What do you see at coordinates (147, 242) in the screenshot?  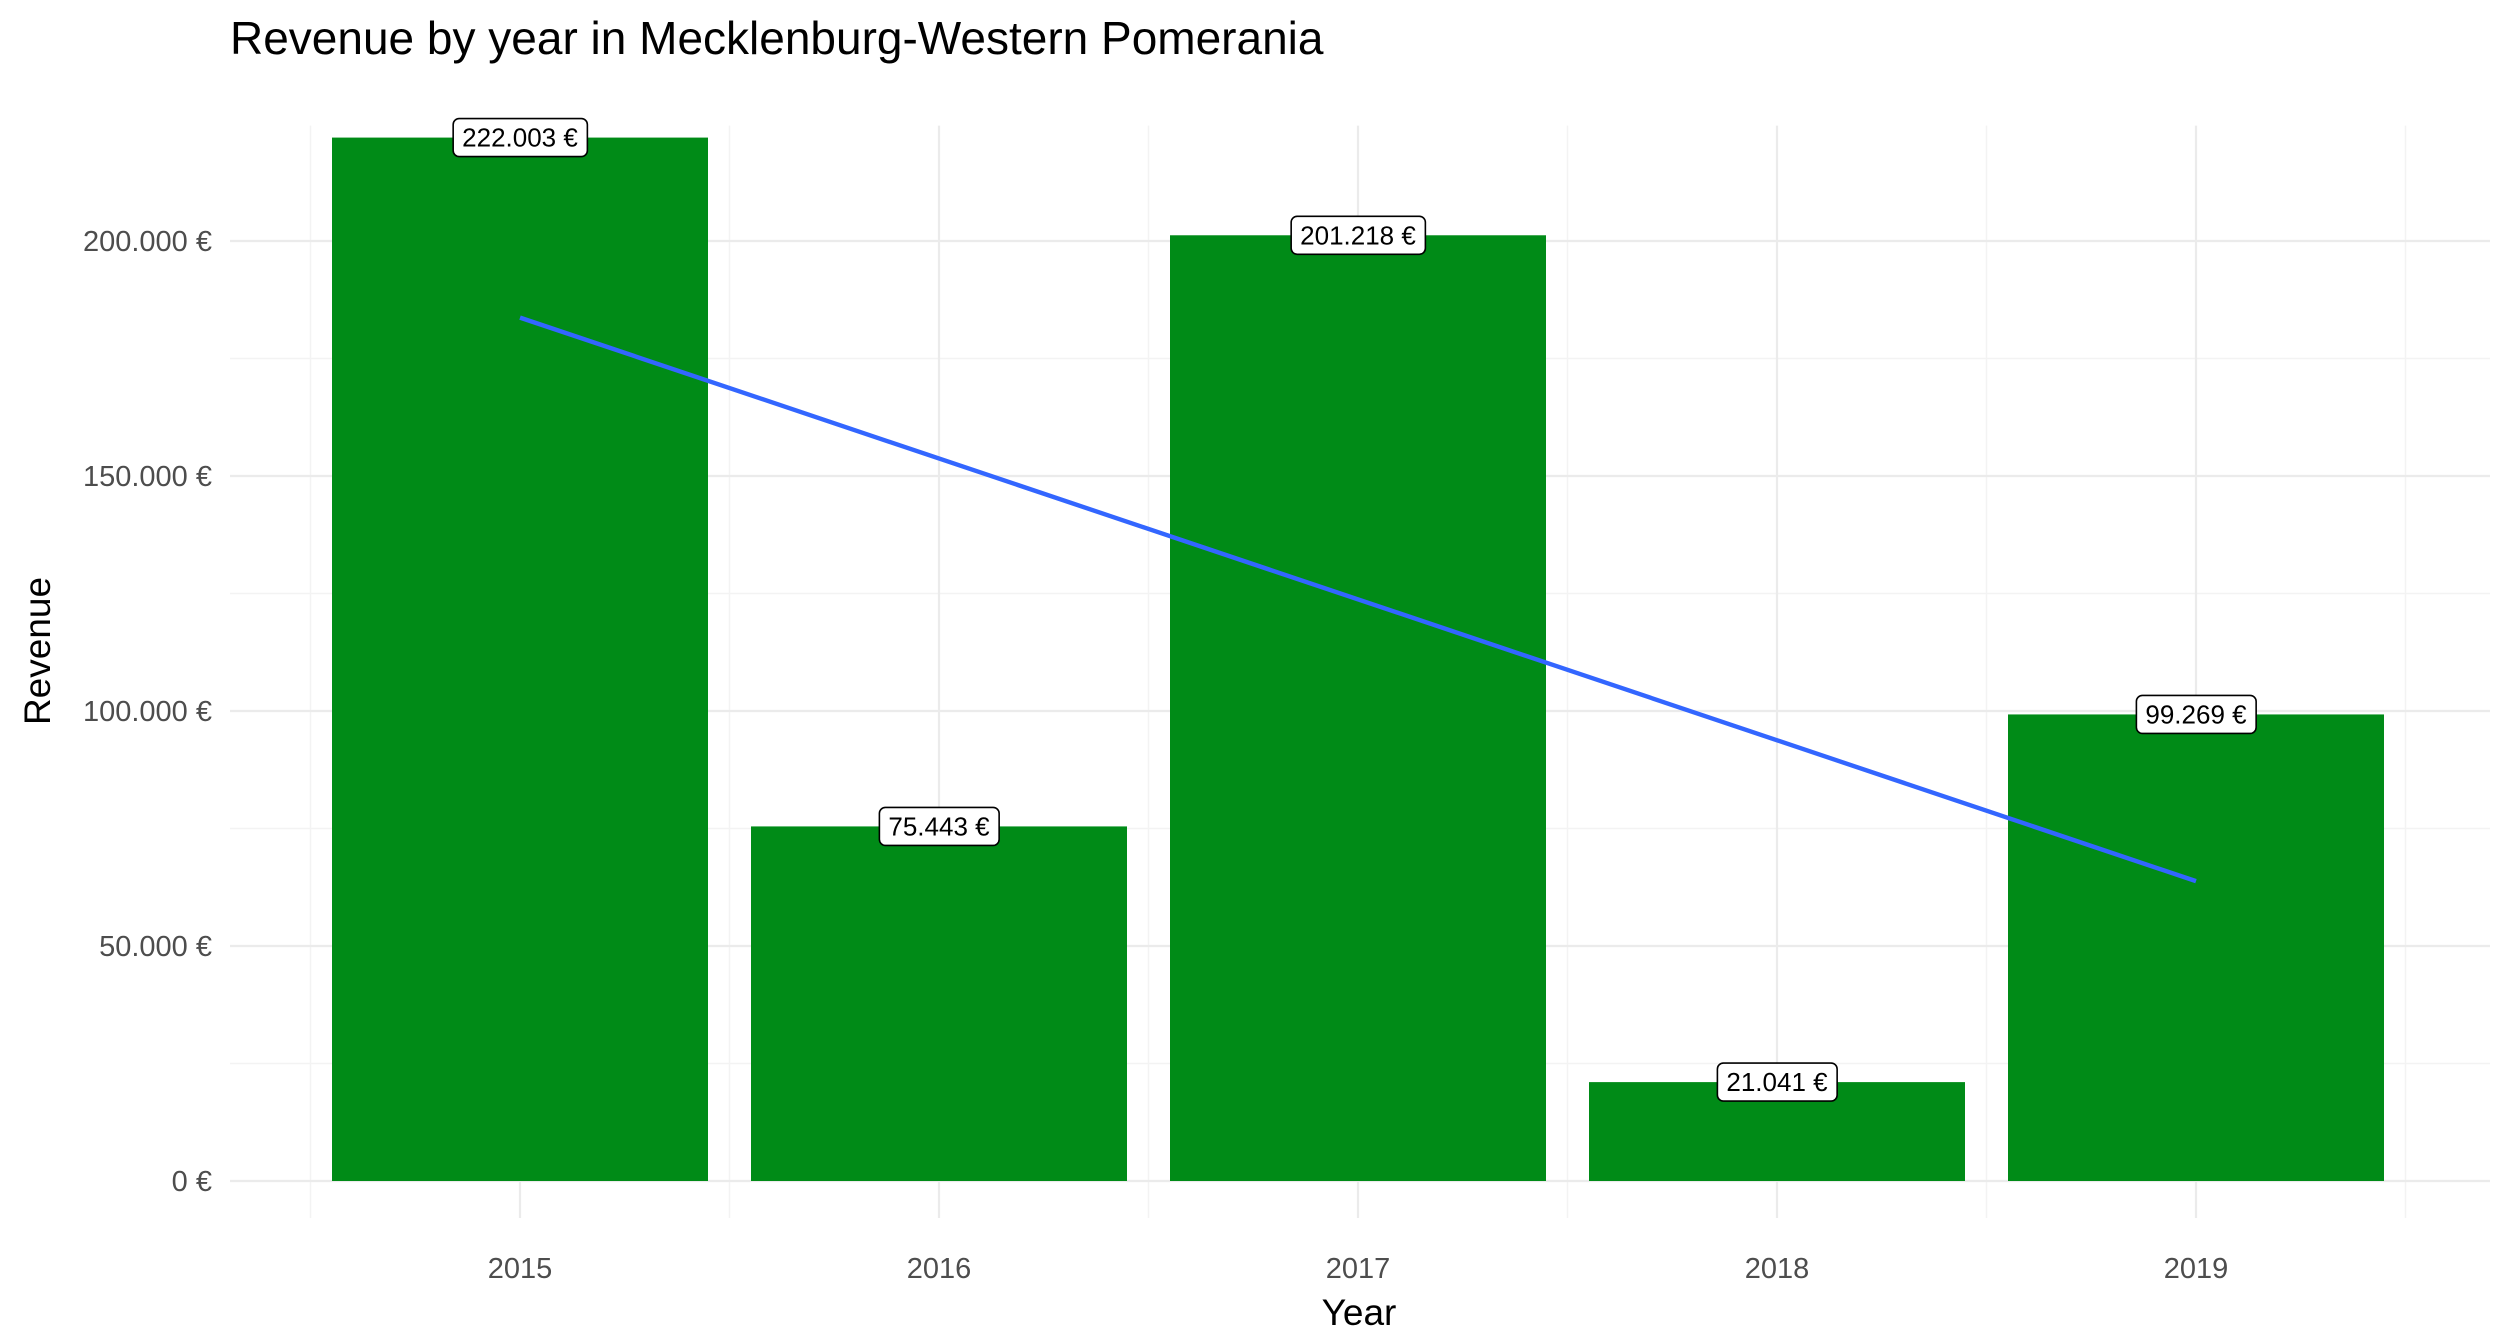 I see `y-tick-label: 200.000 €` at bounding box center [147, 242].